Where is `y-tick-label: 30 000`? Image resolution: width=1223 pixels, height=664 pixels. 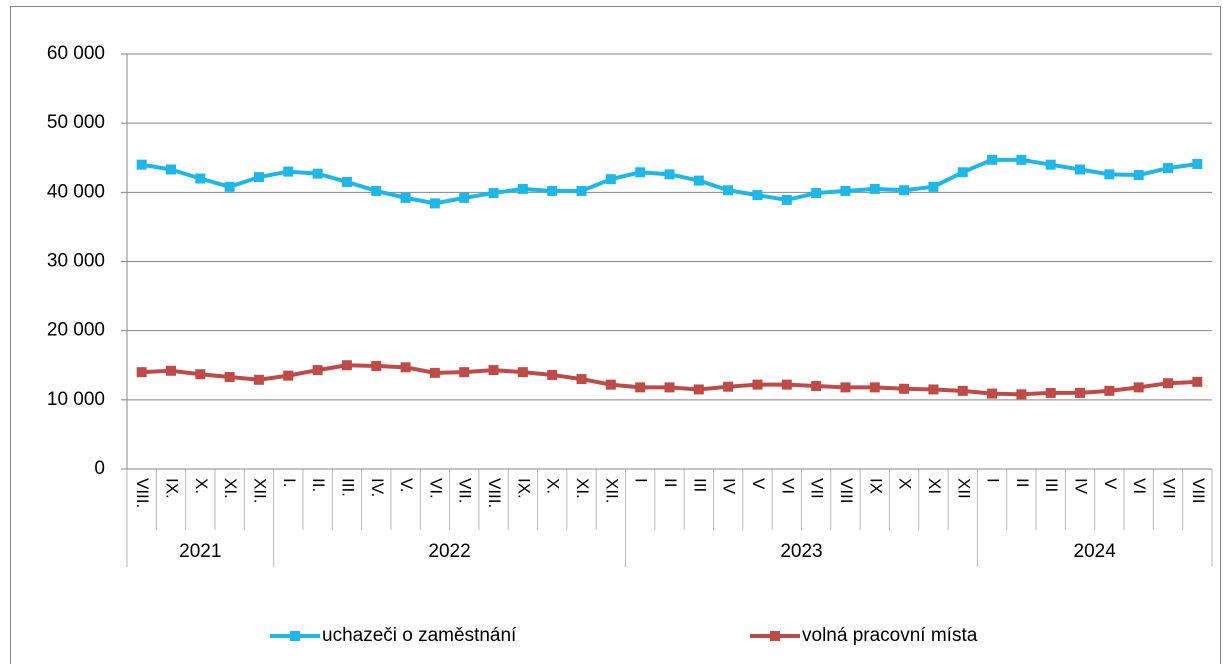 y-tick-label: 30 000 is located at coordinates (76, 261).